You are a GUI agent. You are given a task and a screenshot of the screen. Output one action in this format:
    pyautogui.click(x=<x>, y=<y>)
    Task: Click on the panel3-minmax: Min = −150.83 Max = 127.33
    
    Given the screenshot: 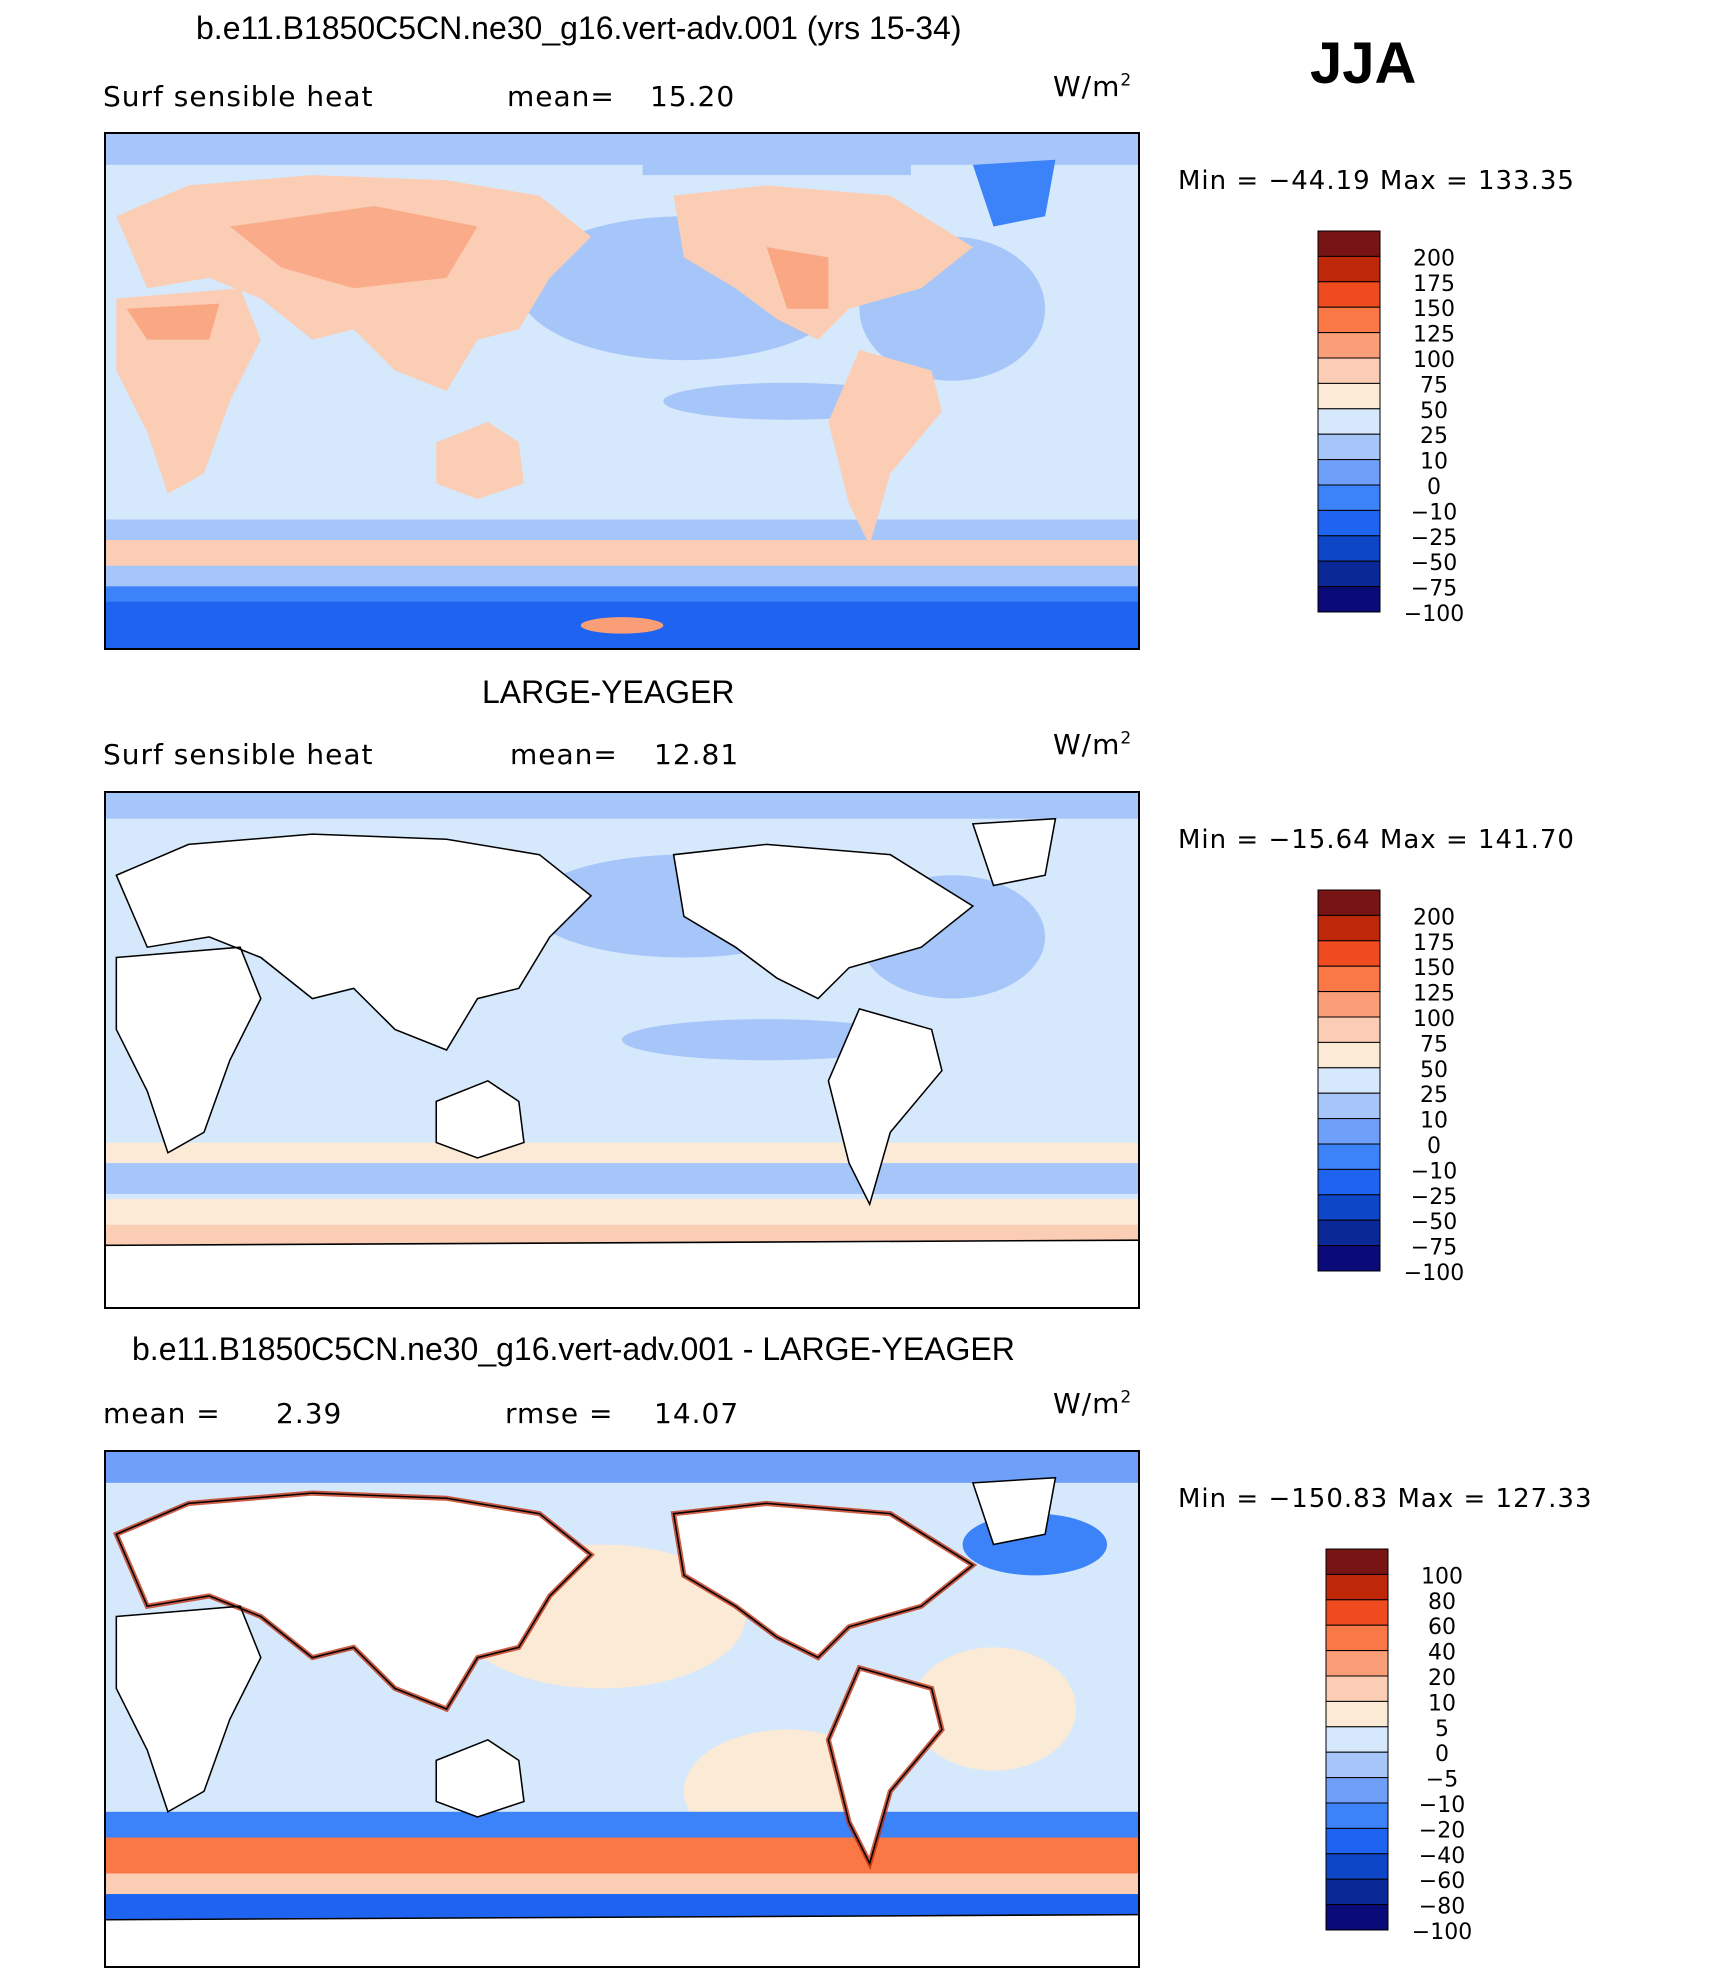 What is the action you would take?
    pyautogui.click(x=1385, y=1499)
    